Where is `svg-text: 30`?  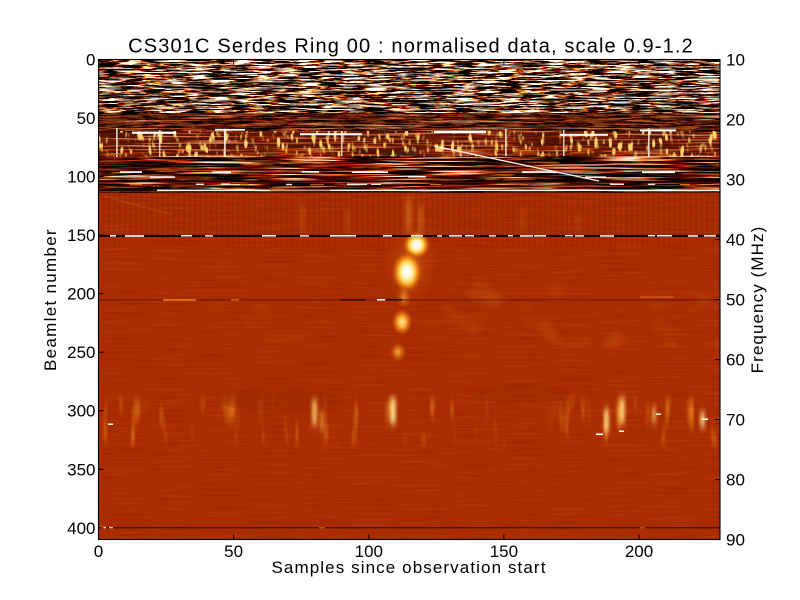 svg-text: 30 is located at coordinates (735, 180).